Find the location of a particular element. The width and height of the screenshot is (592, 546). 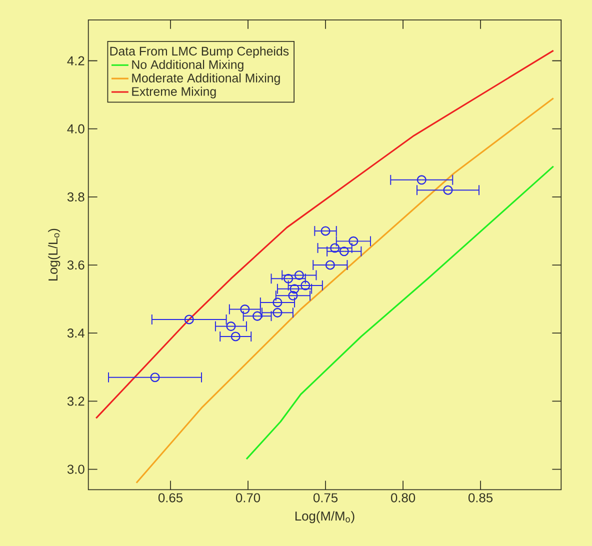

legend-label: No Additional Mixing is located at coordinates (188, 66).